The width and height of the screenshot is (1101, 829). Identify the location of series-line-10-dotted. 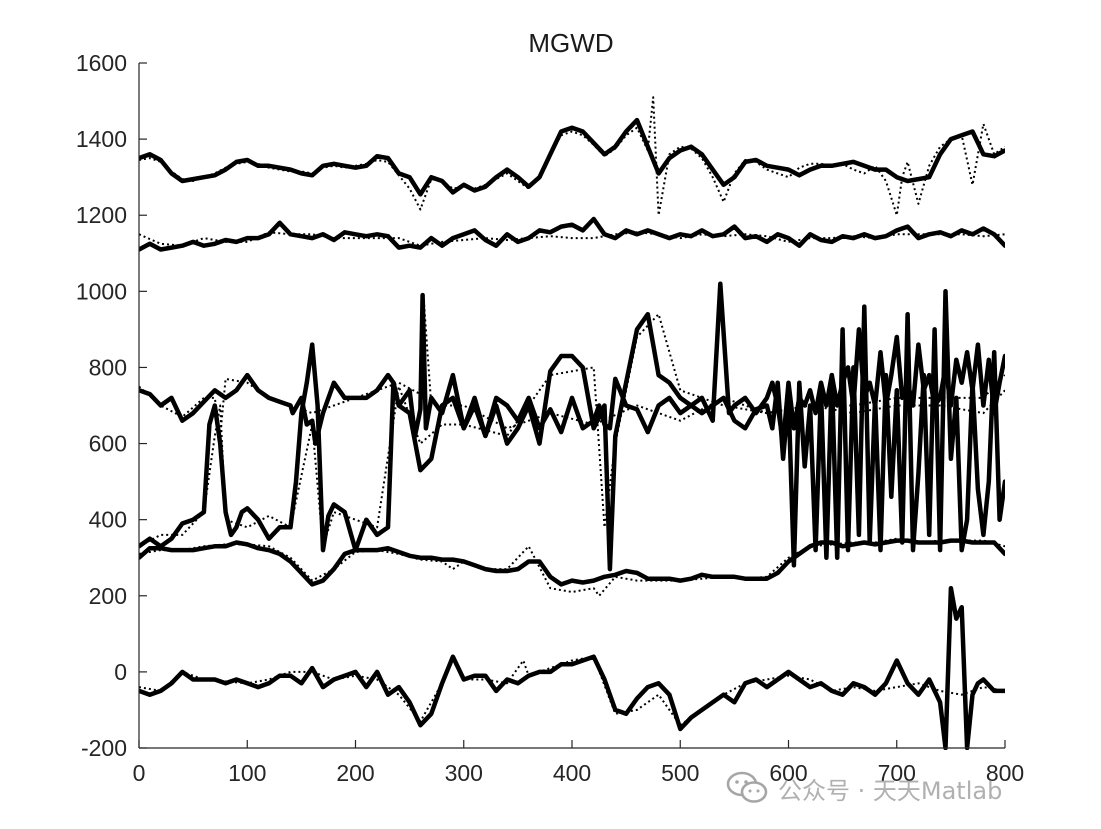
(572, 567).